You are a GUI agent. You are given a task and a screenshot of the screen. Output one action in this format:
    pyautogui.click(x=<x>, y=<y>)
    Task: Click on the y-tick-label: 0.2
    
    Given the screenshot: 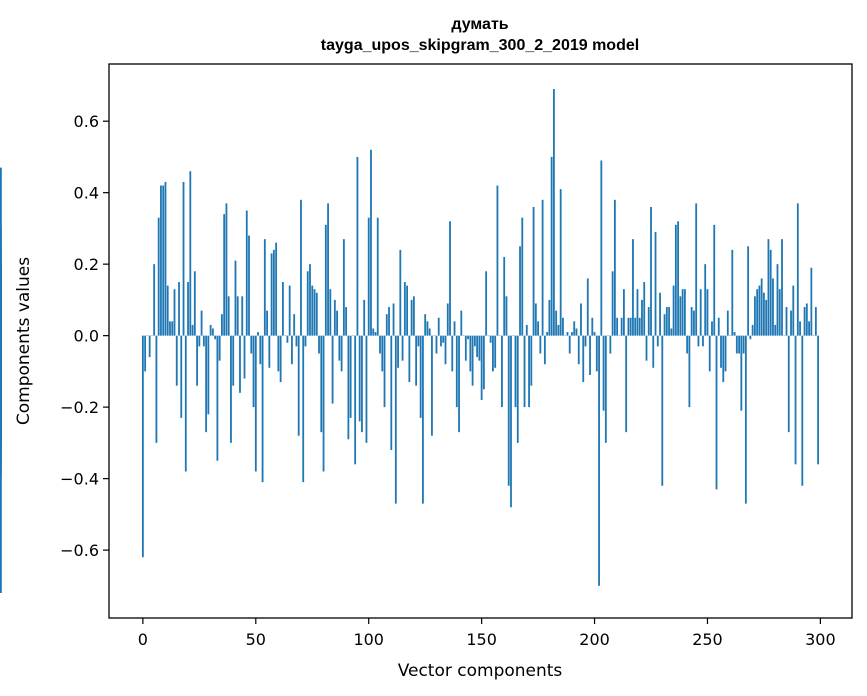 What is the action you would take?
    pyautogui.click(x=86, y=264)
    